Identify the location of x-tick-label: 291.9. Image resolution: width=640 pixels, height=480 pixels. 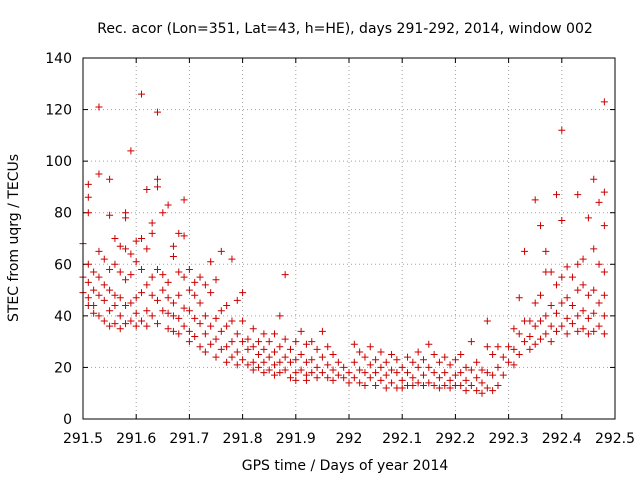
(296, 439).